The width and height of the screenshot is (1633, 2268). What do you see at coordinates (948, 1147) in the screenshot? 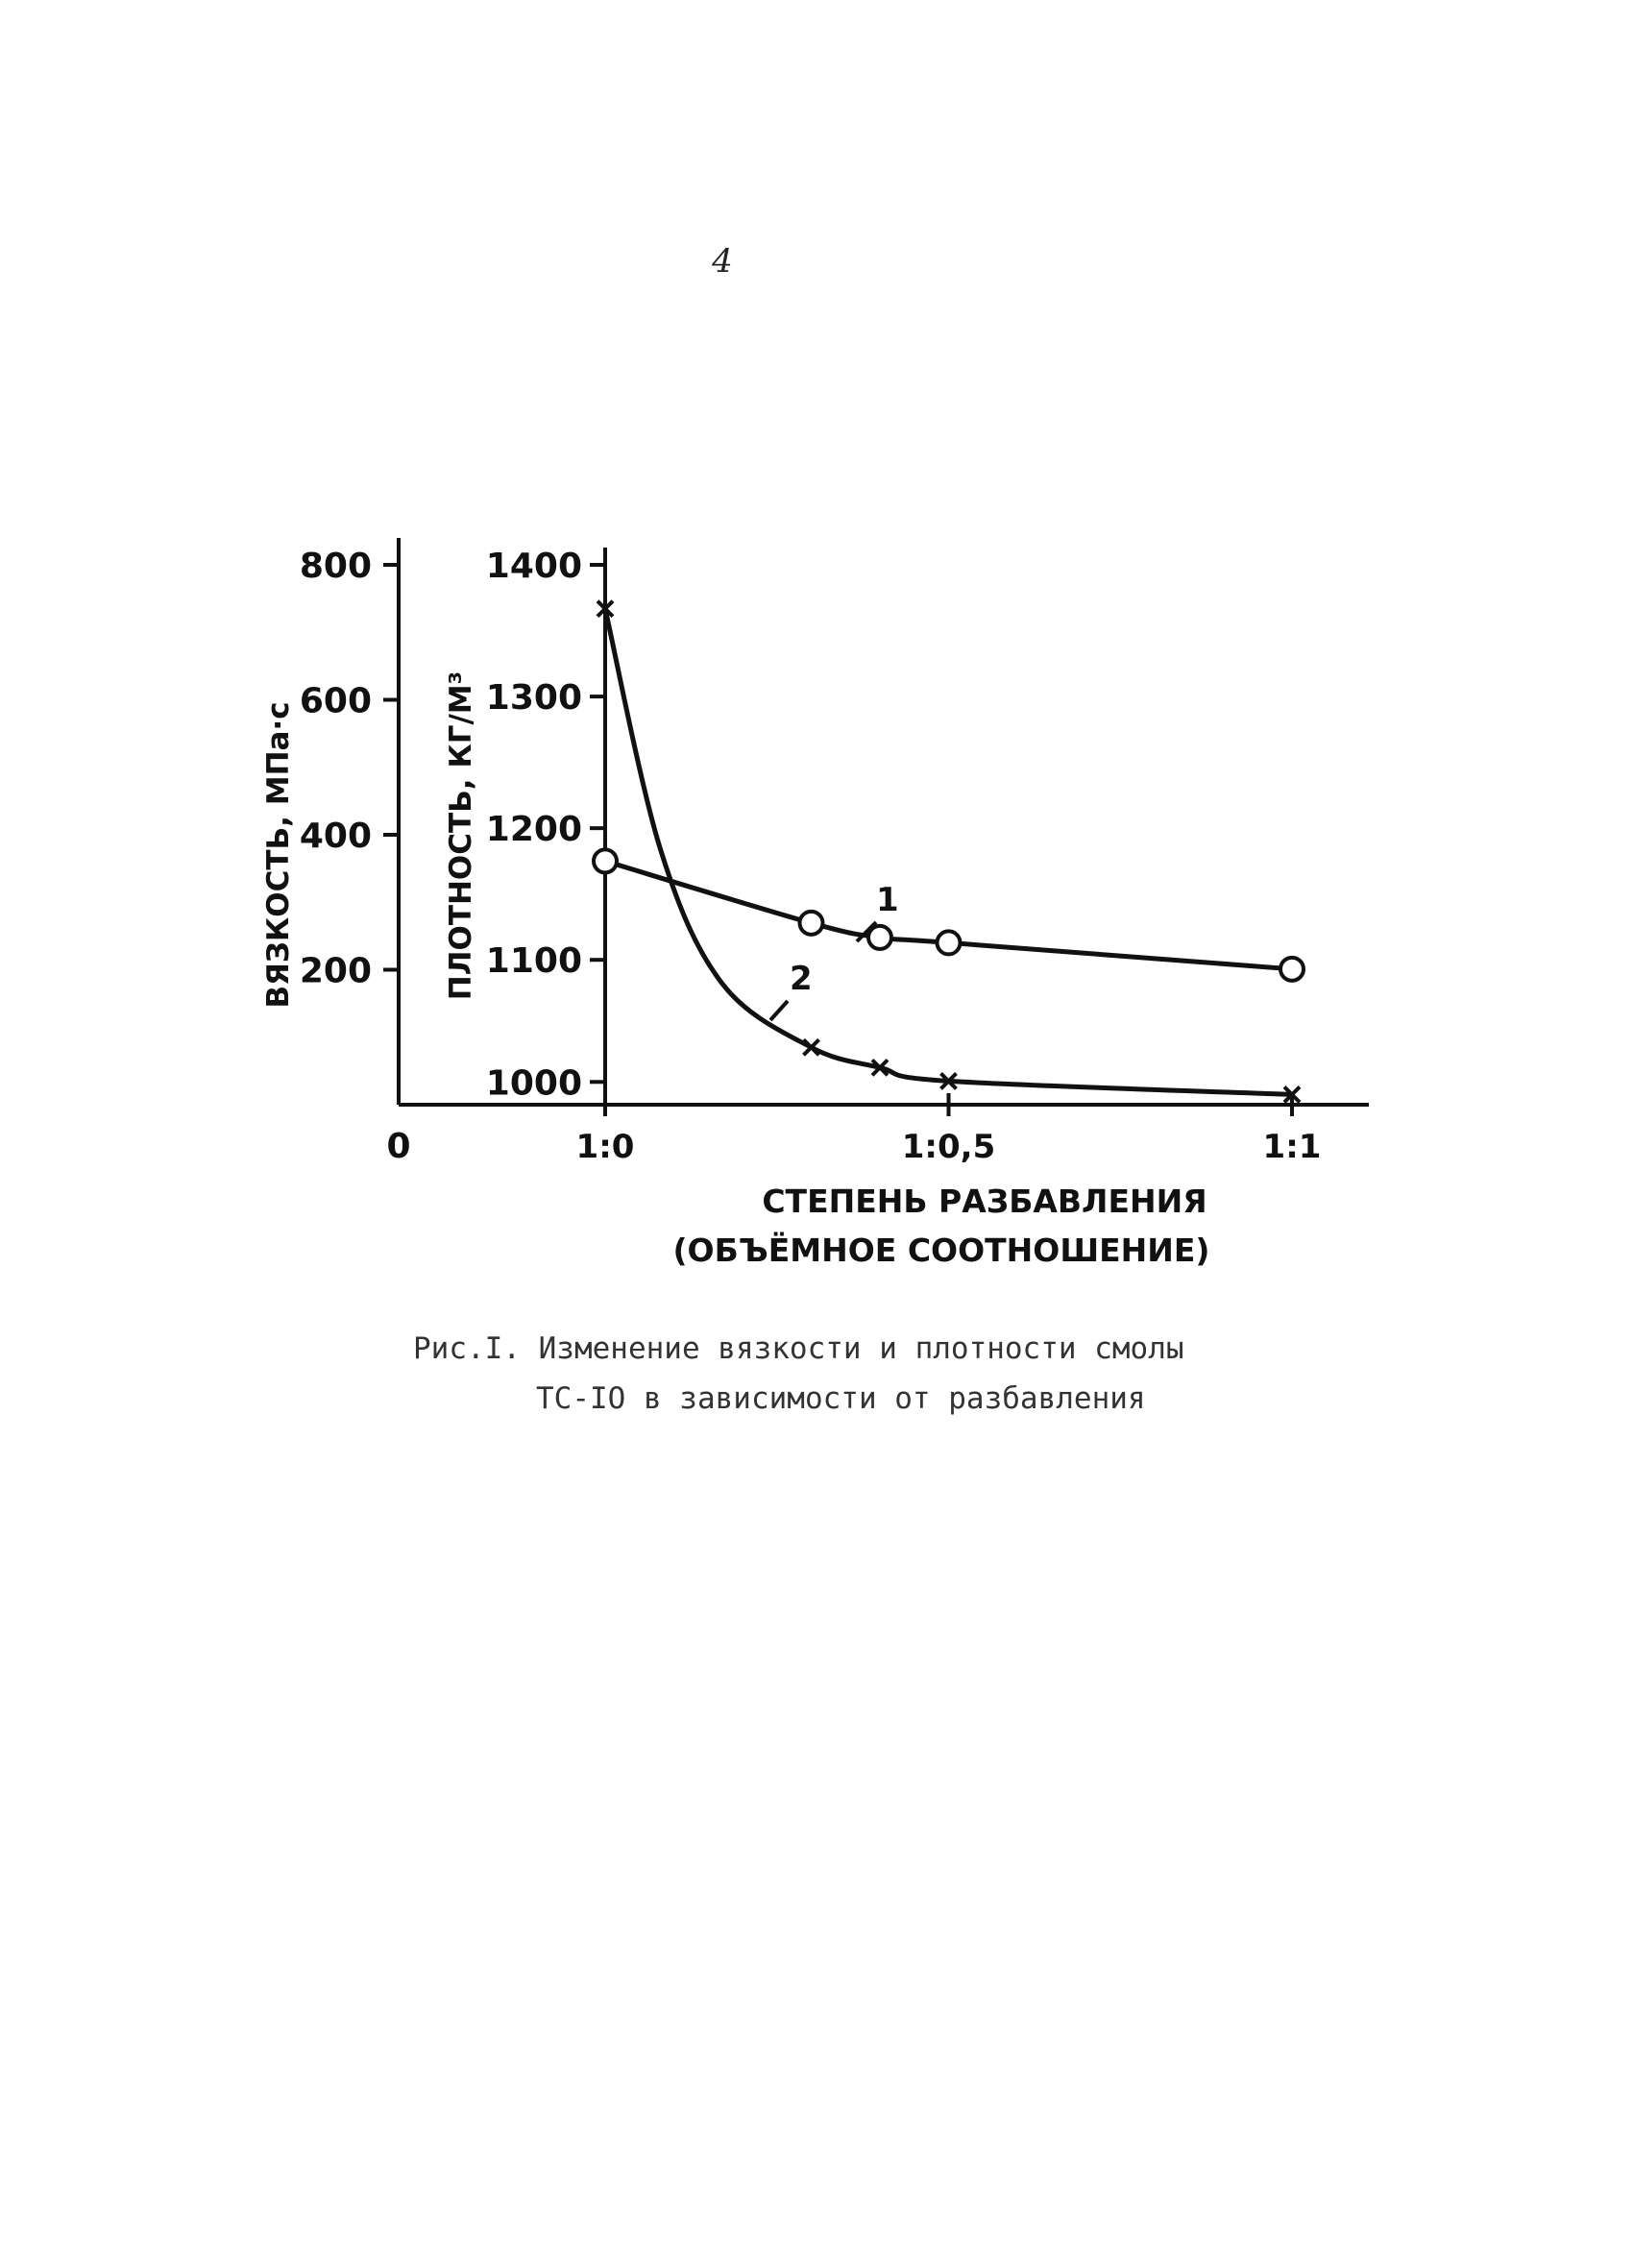
I see `x-tick-label: 1:0,5` at bounding box center [948, 1147].